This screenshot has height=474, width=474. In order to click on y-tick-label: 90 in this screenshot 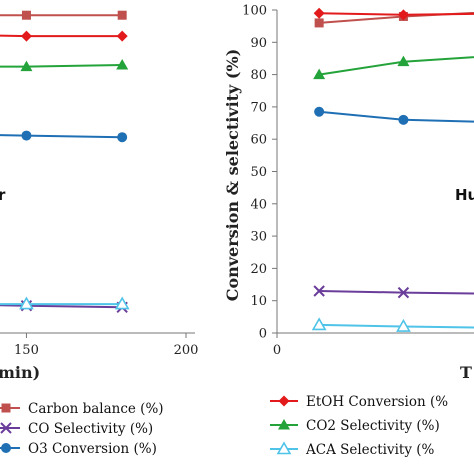, I will do `click(258, 43)`.